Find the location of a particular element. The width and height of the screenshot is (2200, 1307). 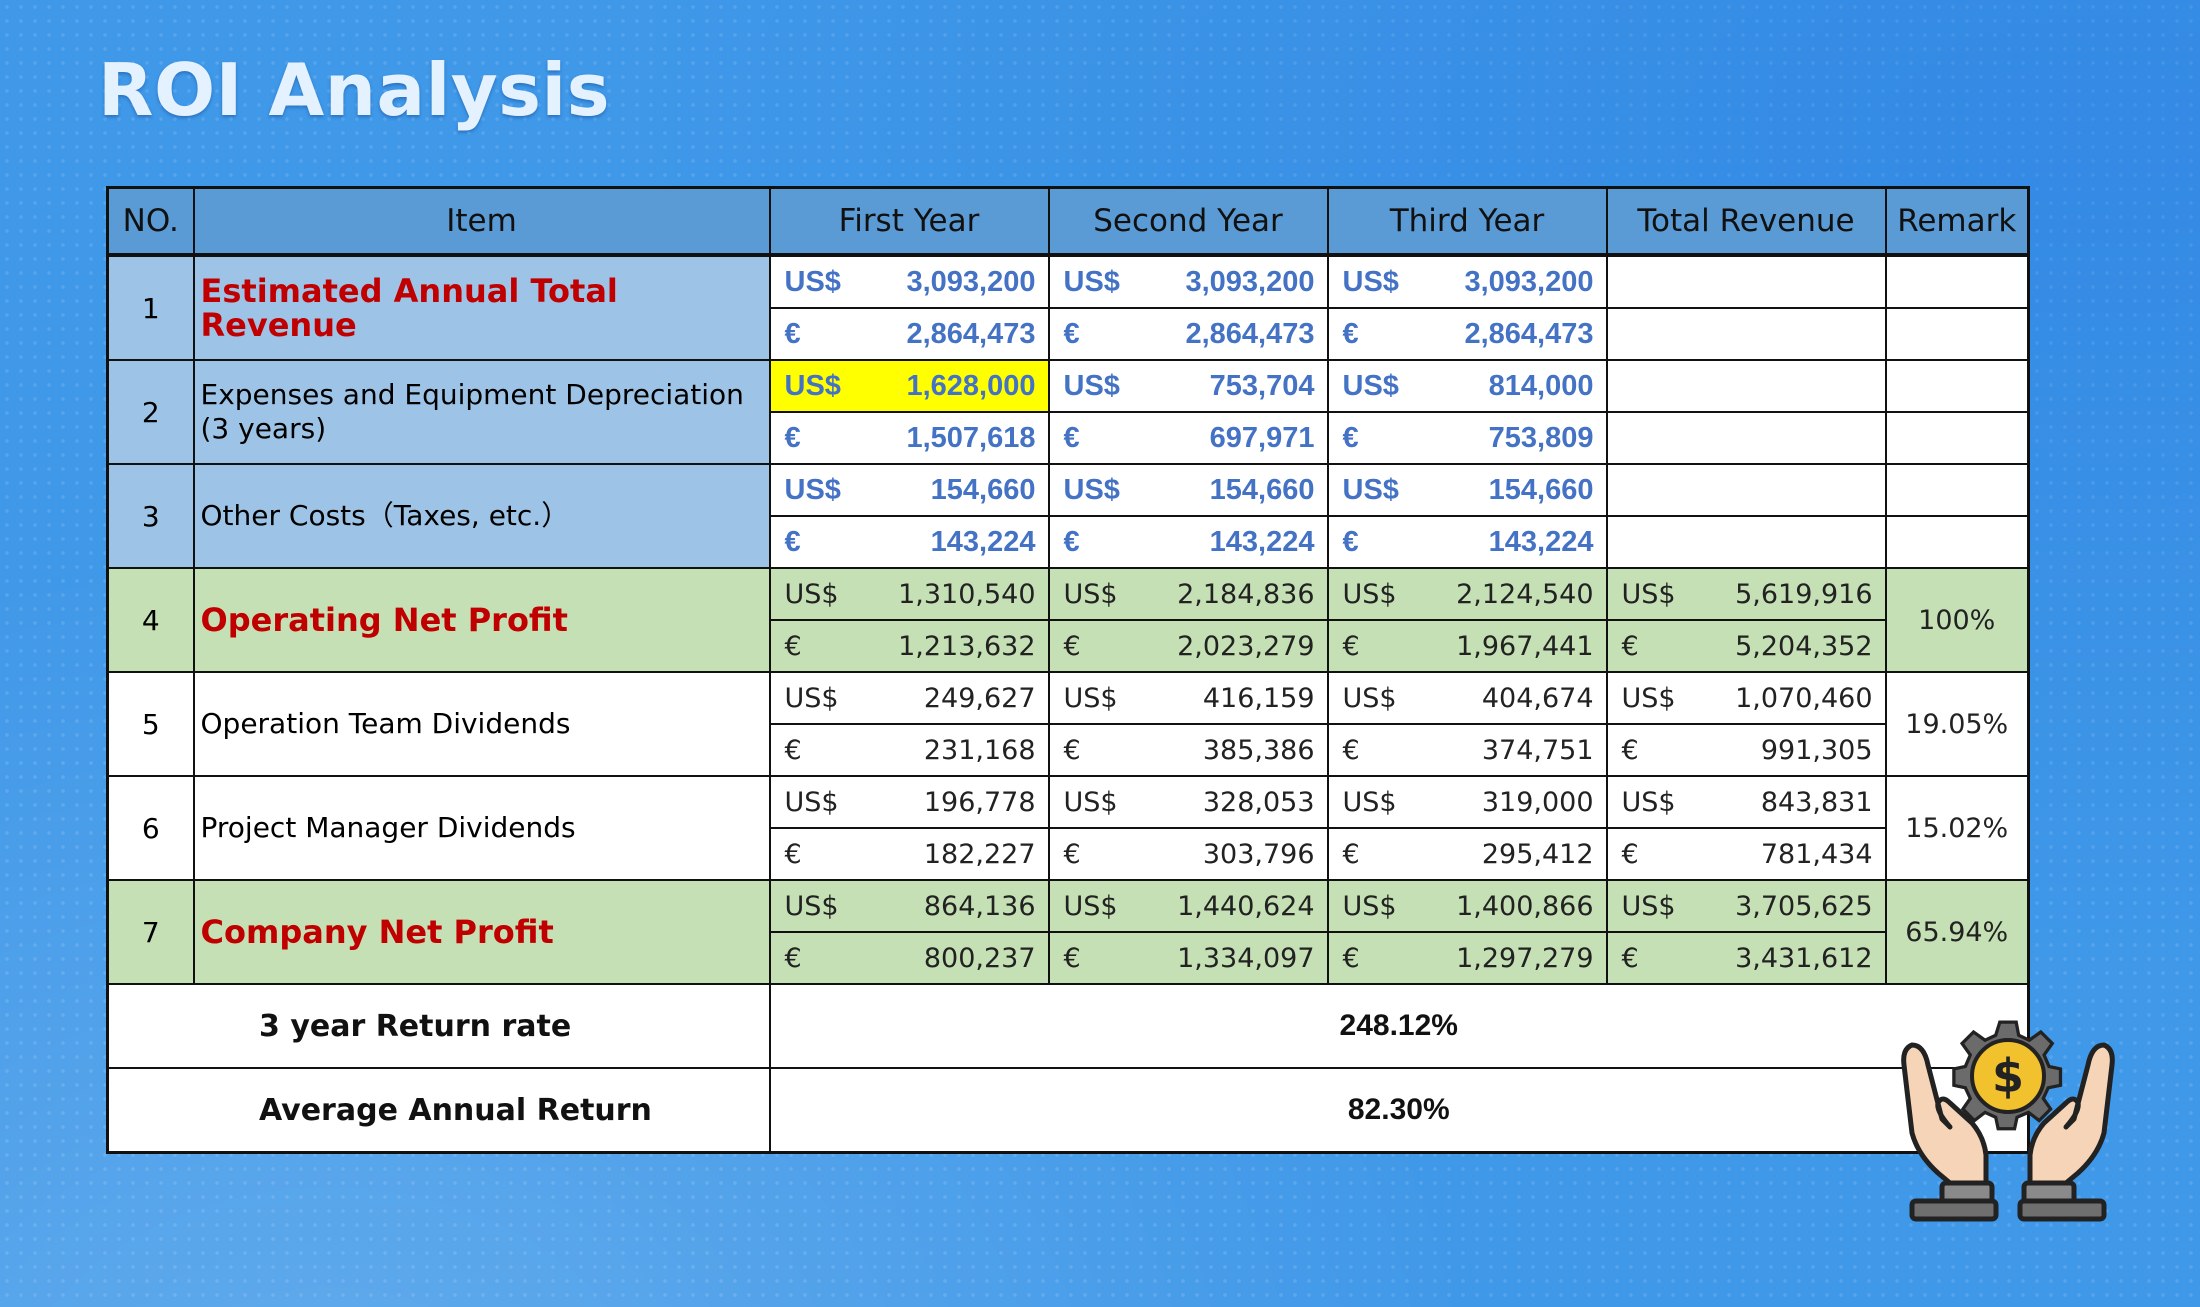

amount-cell: 231,168 is located at coordinates (979, 750).